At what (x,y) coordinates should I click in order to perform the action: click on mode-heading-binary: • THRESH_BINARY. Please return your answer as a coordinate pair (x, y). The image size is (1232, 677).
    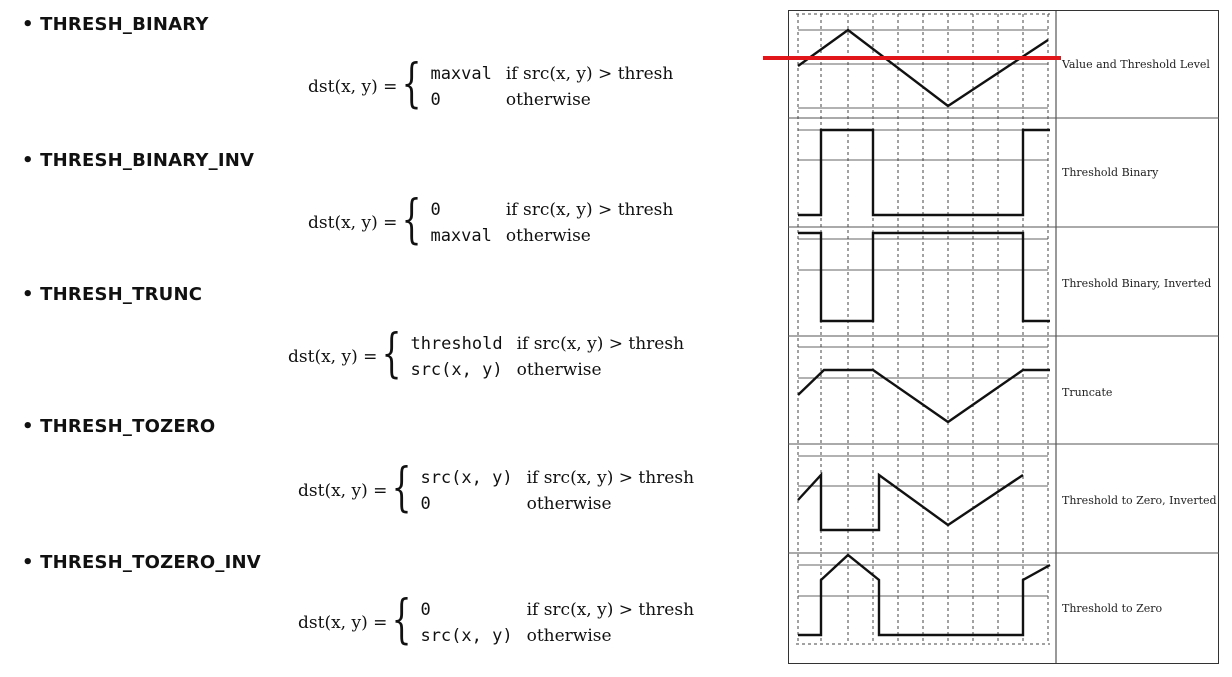
    Looking at the image, I should click on (115, 24).